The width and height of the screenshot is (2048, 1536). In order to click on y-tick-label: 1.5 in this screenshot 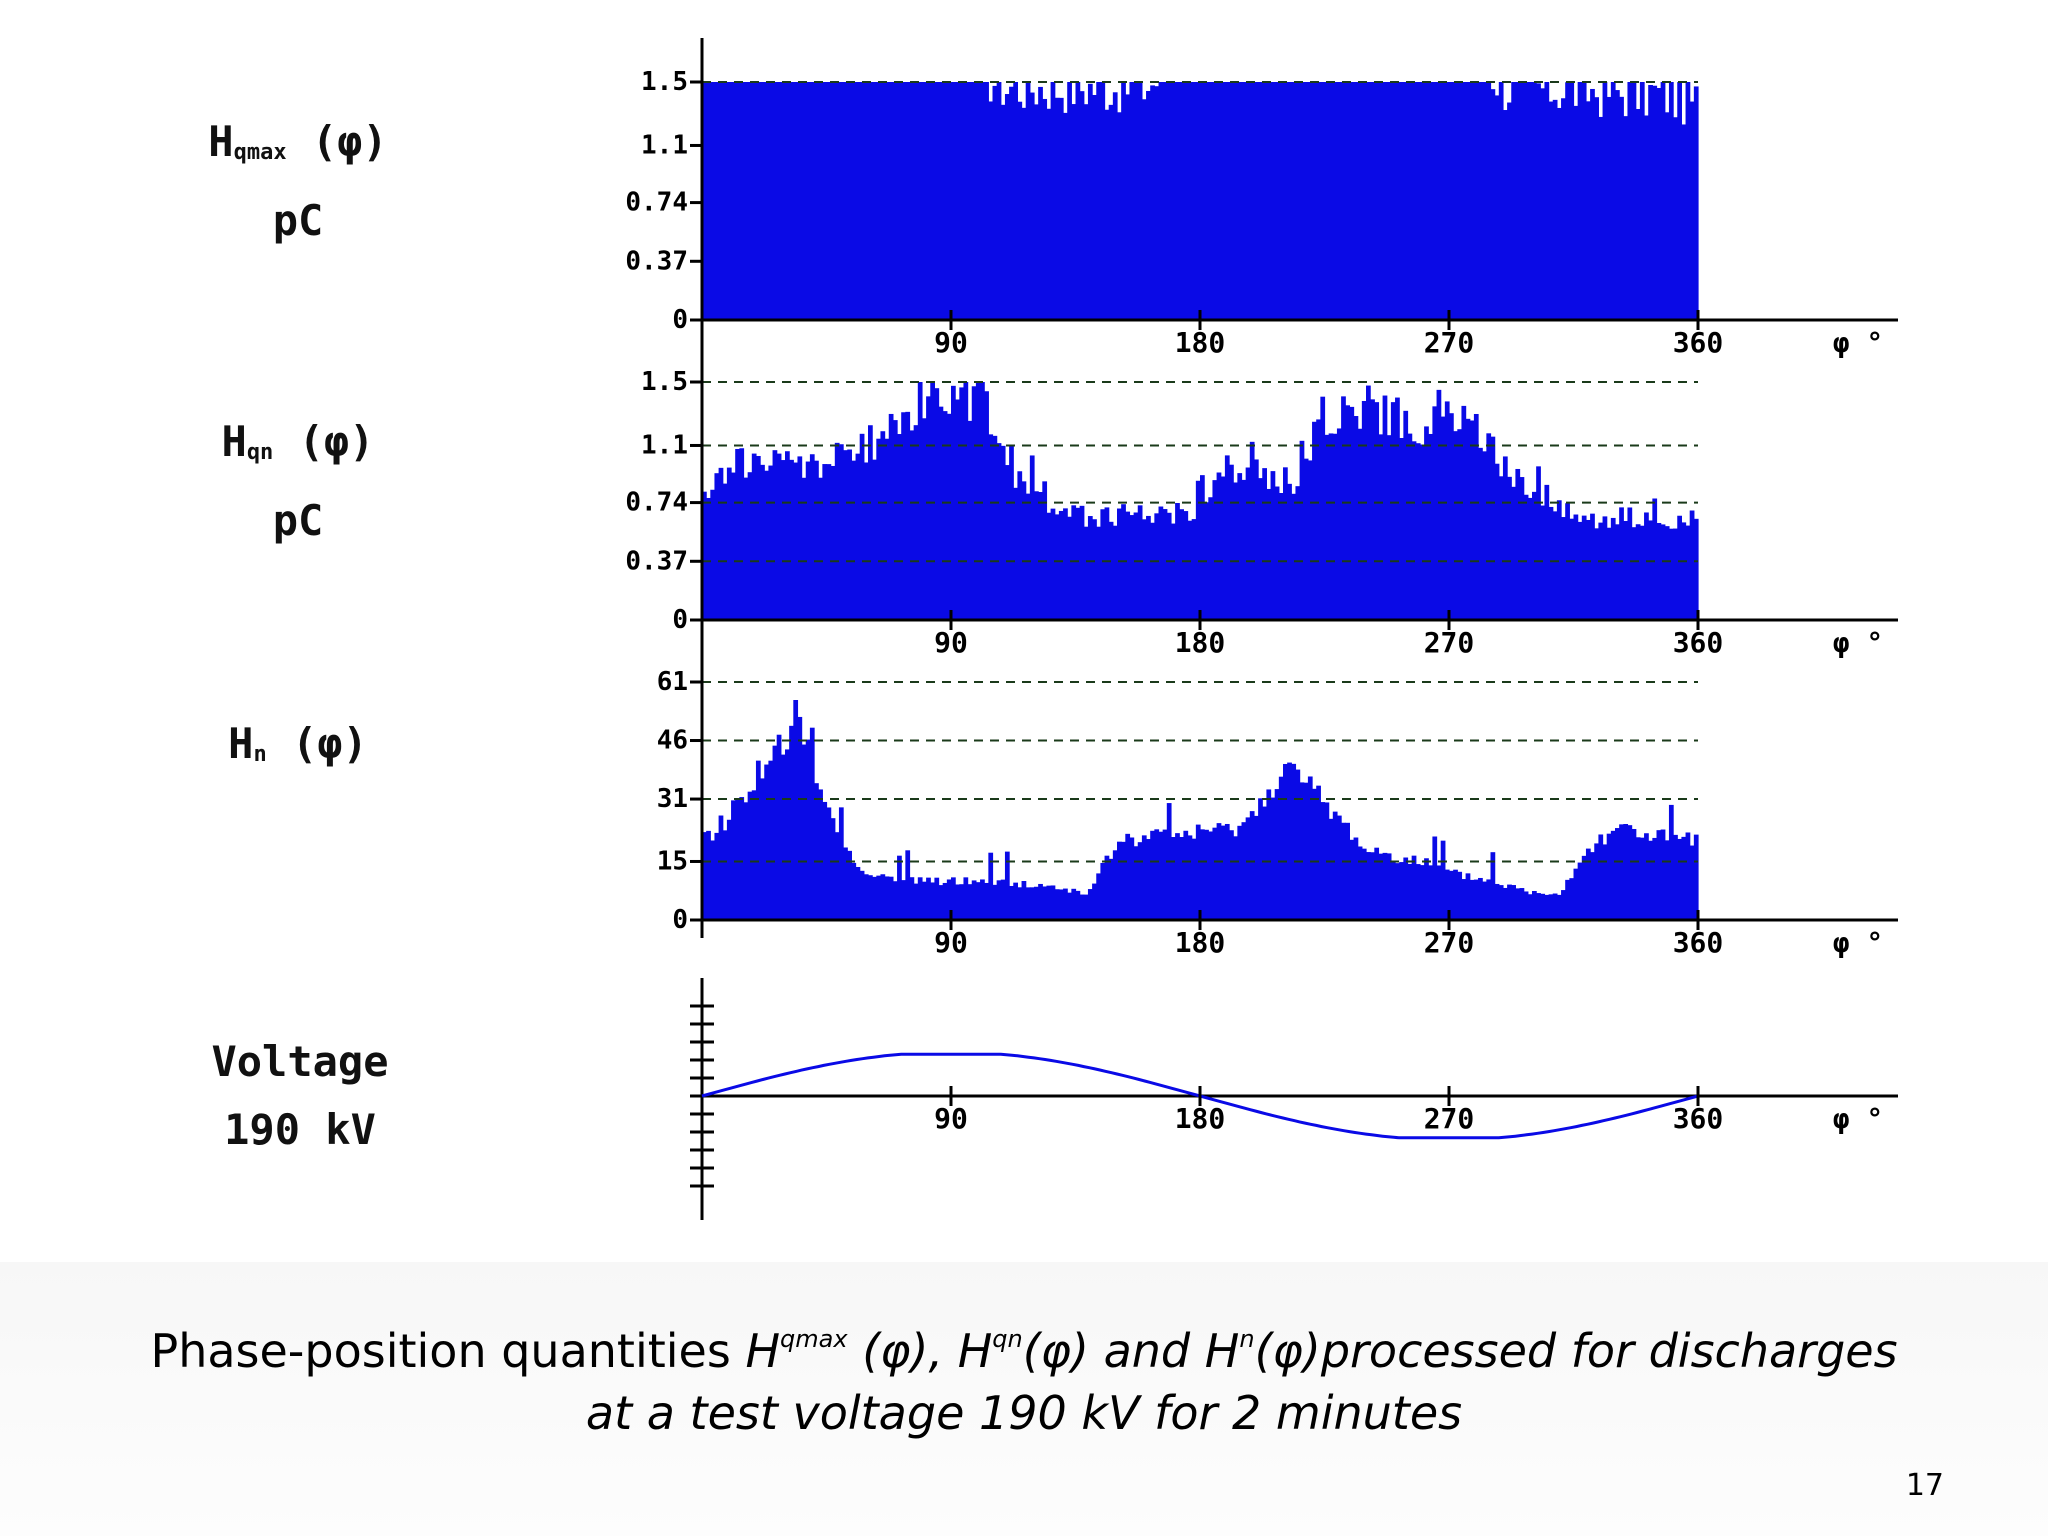, I will do `click(664, 382)`.